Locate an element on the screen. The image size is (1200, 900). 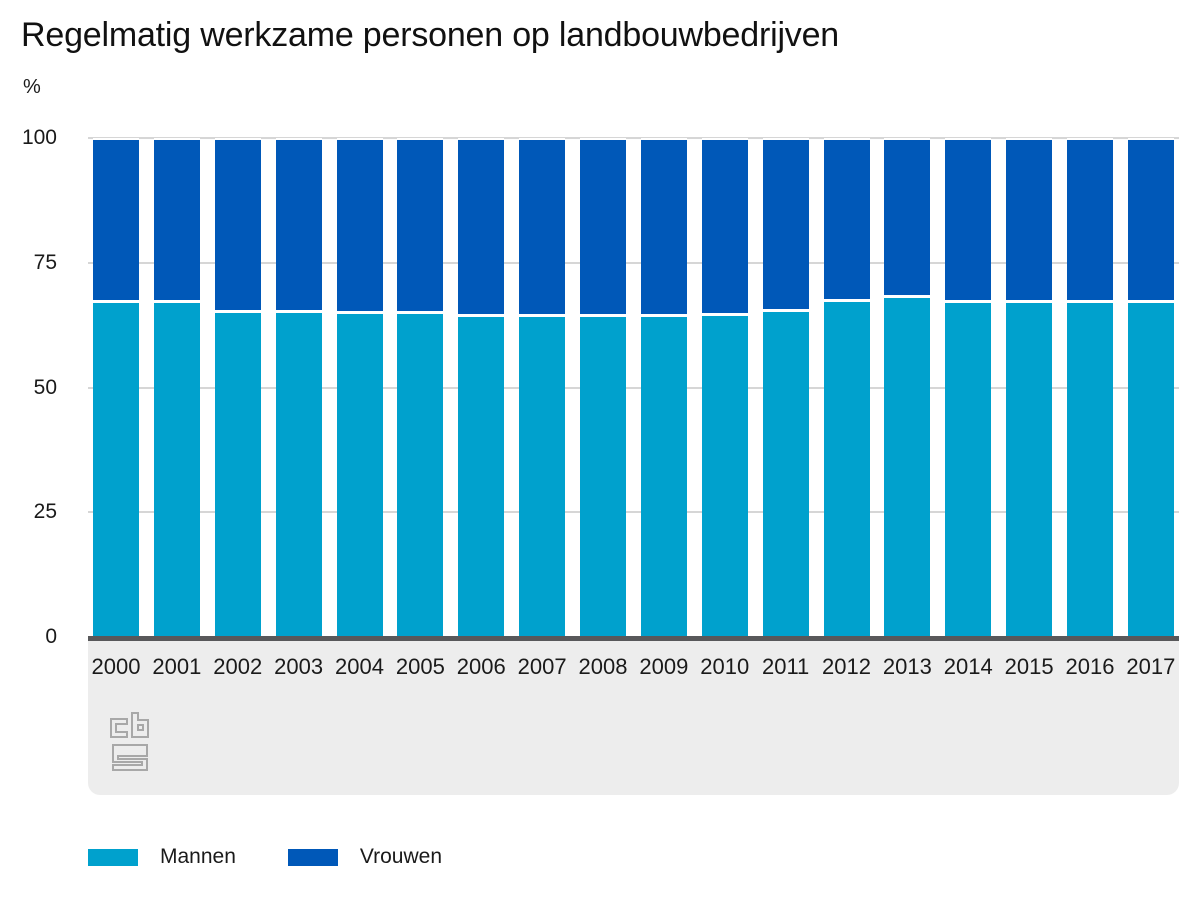
bar-2010 is located at coordinates (724, 387).